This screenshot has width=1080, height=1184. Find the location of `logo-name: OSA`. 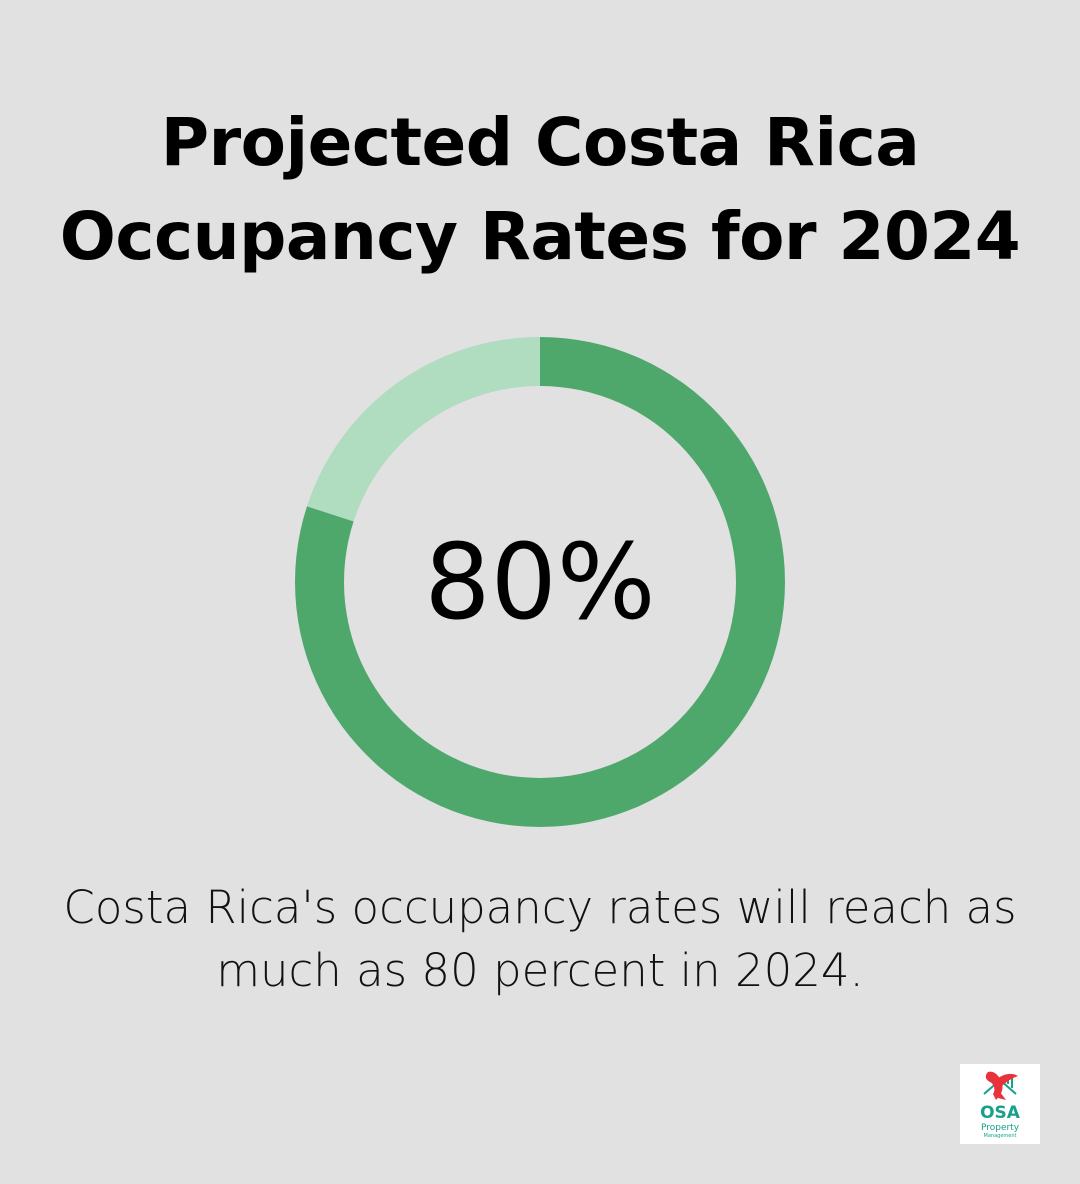

logo-name: OSA is located at coordinates (1000, 1113).